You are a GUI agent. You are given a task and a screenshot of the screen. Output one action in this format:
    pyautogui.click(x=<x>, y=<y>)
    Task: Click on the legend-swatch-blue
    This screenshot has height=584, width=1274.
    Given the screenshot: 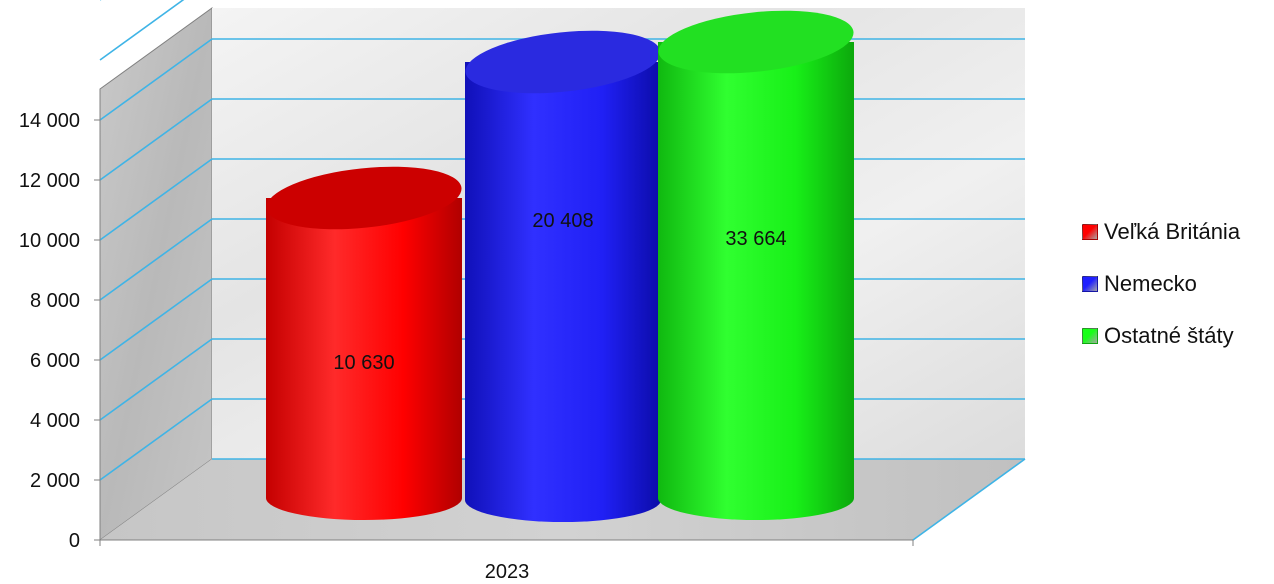 What is the action you would take?
    pyautogui.click(x=1090, y=284)
    